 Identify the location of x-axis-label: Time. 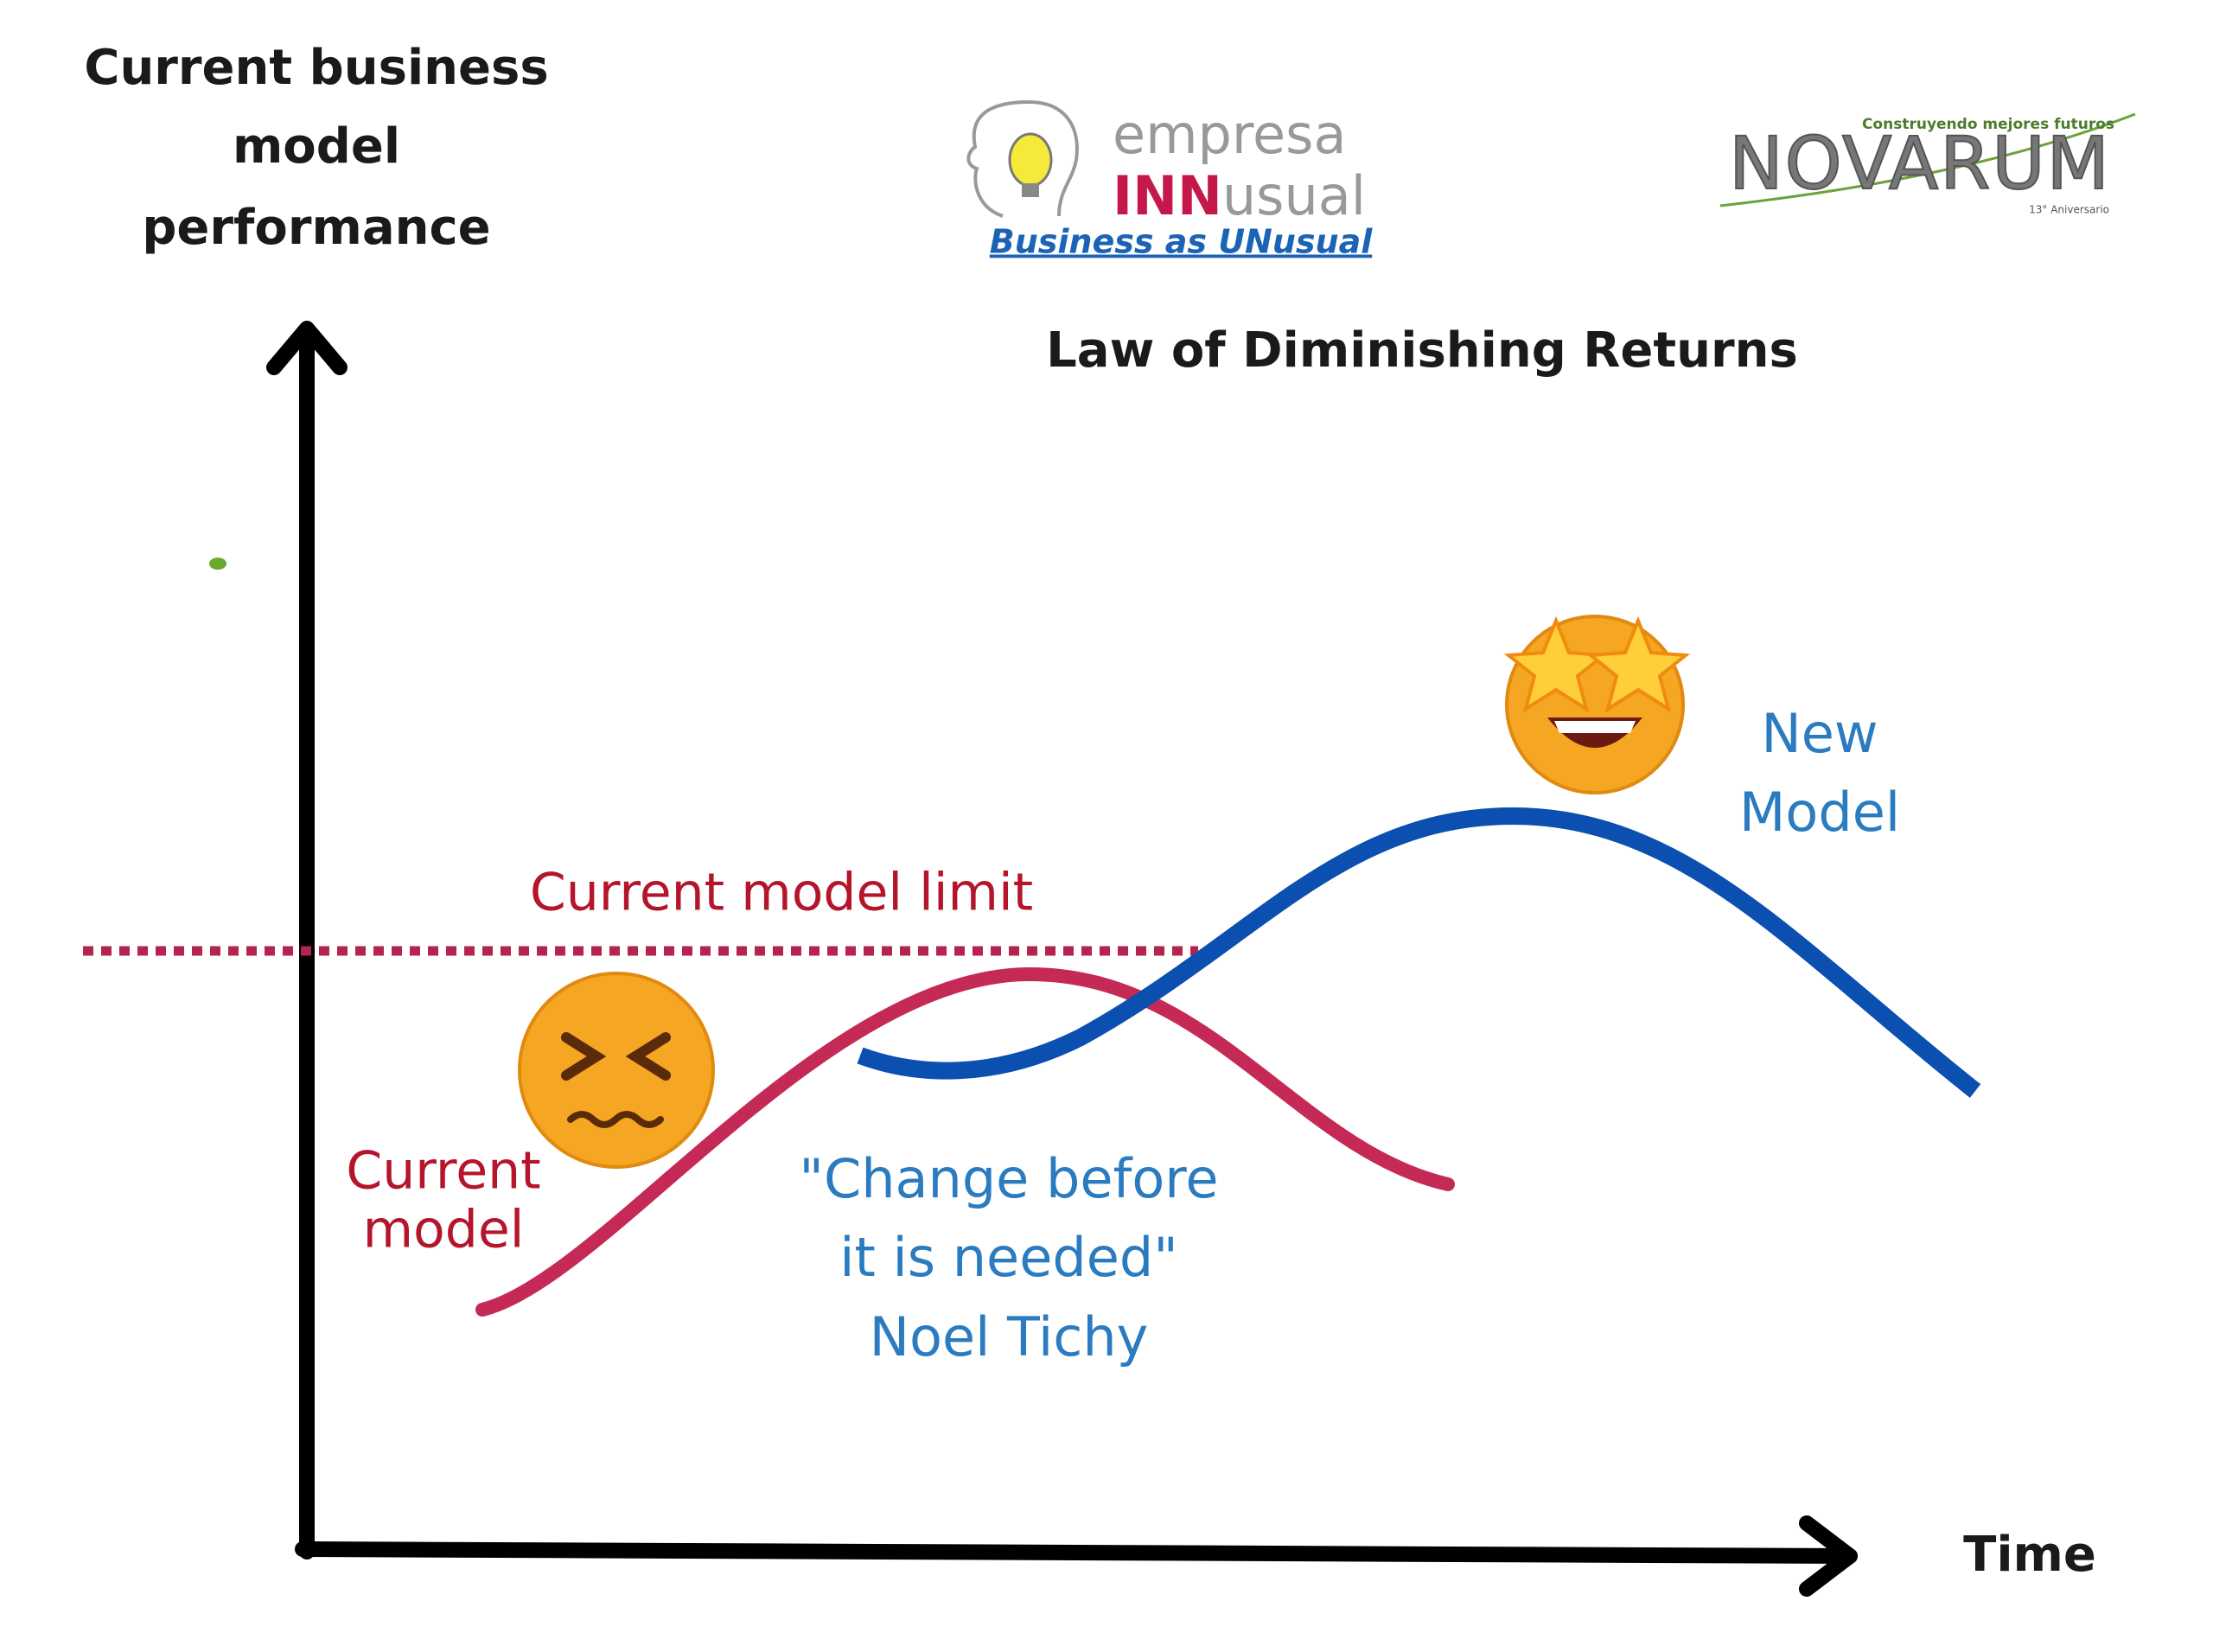
(2029, 1555).